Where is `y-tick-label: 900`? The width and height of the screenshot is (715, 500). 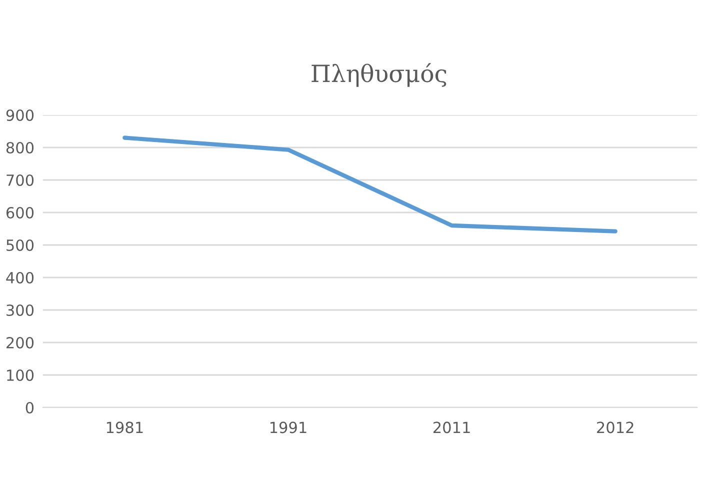 y-tick-label: 900 is located at coordinates (20, 115).